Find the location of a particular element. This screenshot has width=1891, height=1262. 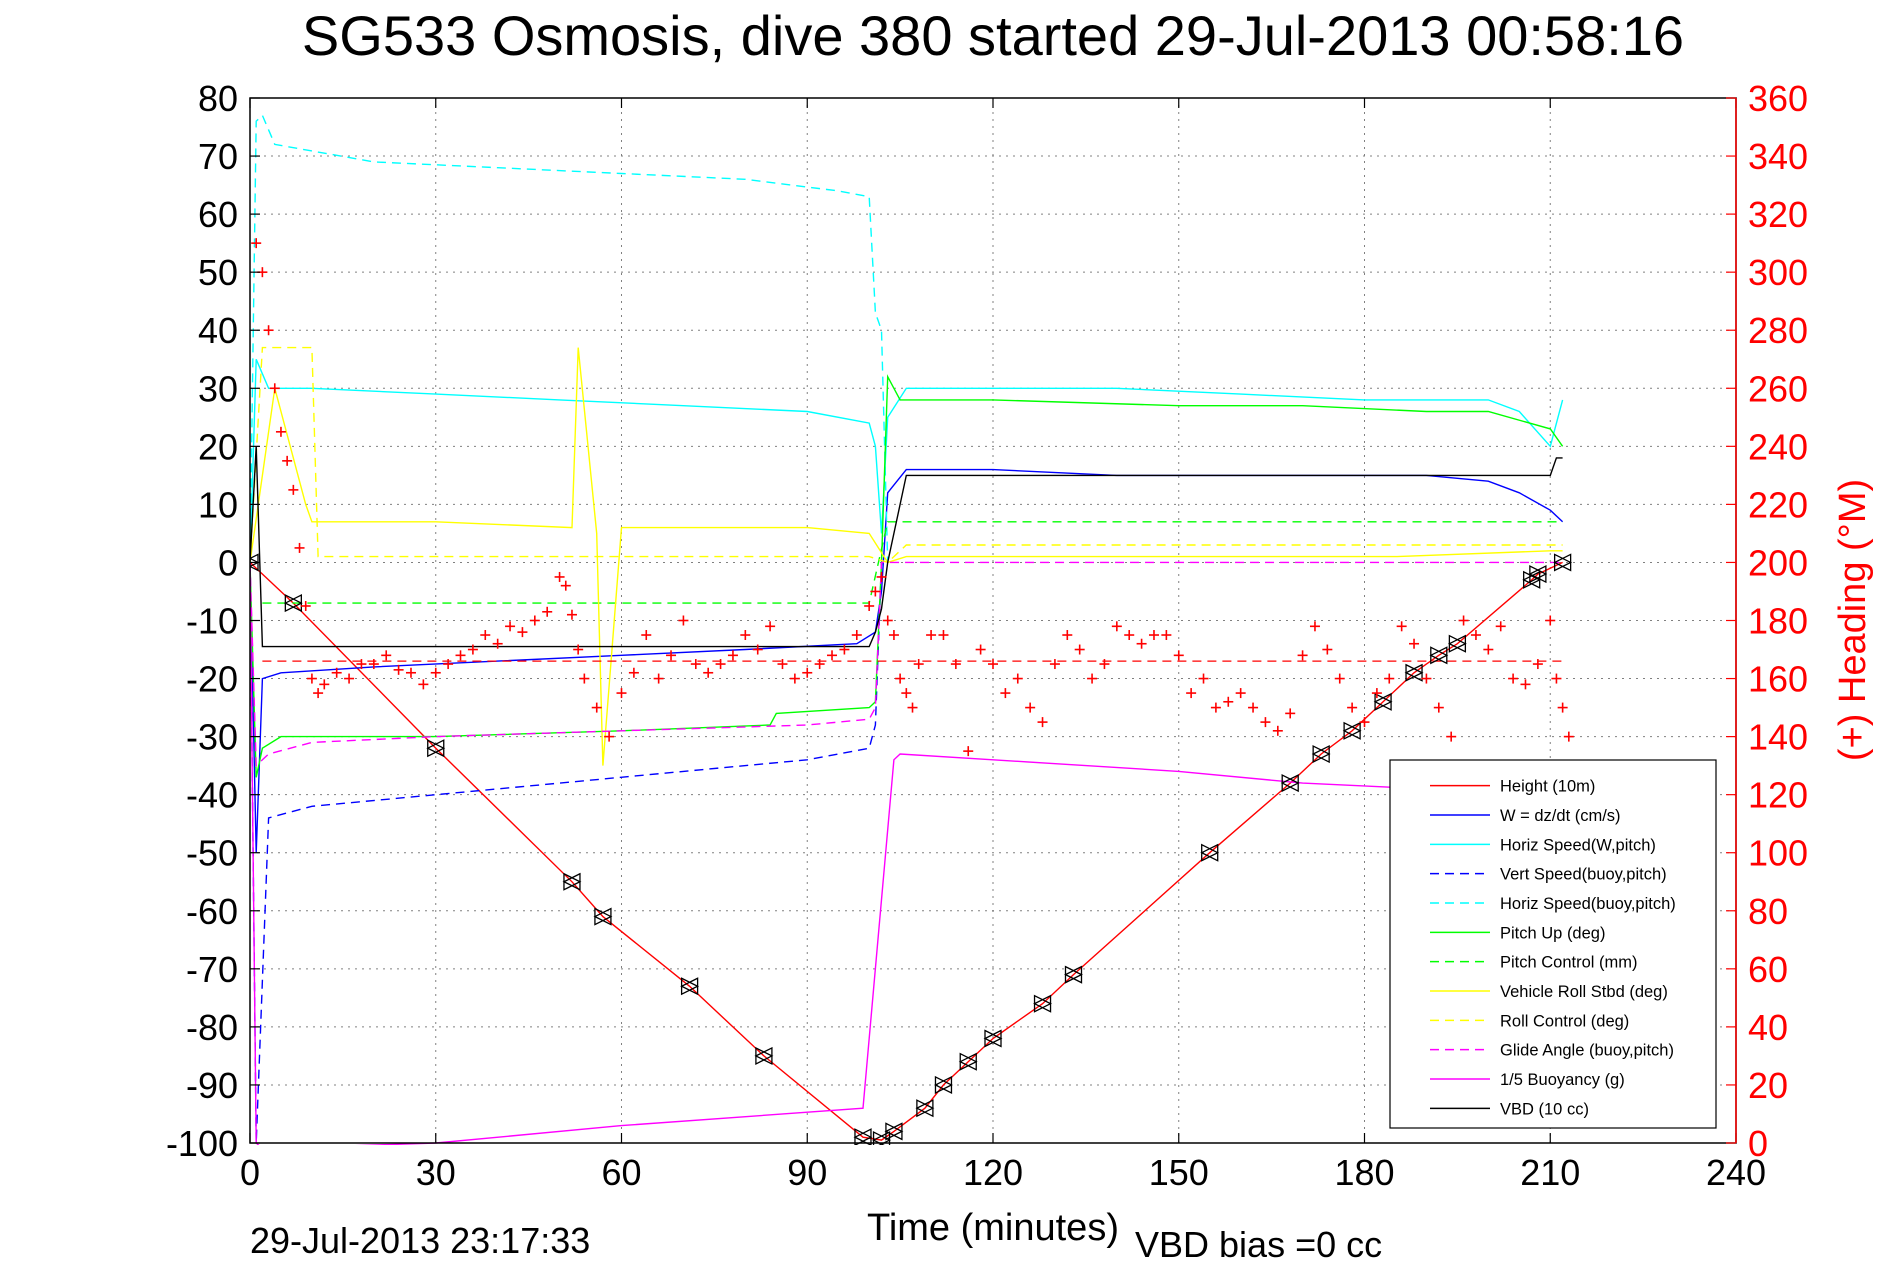

y-tick-label: -10 is located at coordinates (212, 621).